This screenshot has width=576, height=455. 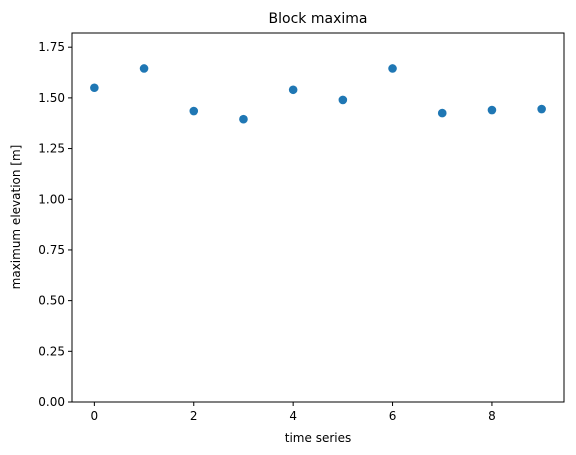 What do you see at coordinates (318, 94) in the screenshot?
I see `data-points` at bounding box center [318, 94].